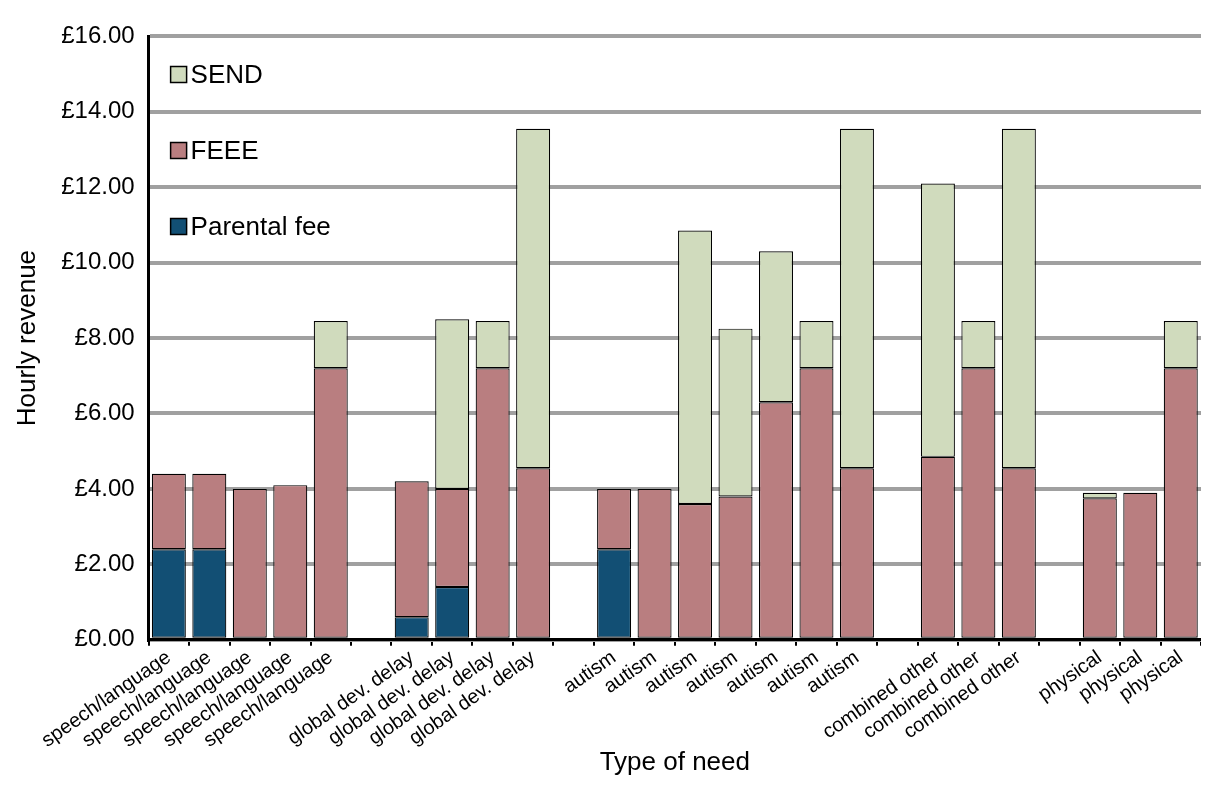 The height and width of the screenshot is (790, 1209). I want to click on y-tick-label: £12.00, so click(98, 185).